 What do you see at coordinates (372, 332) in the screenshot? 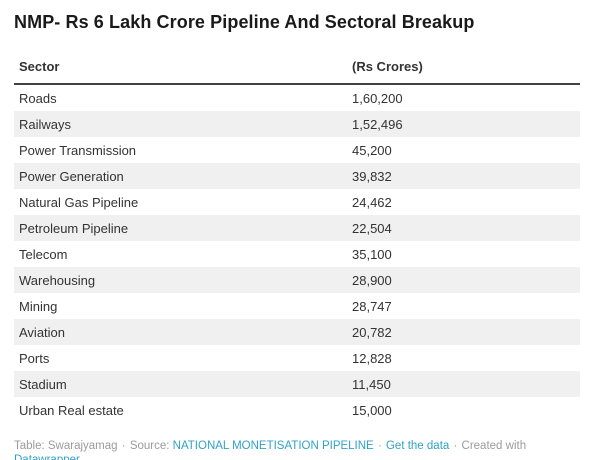
I see `value-cell: 20,782` at bounding box center [372, 332].